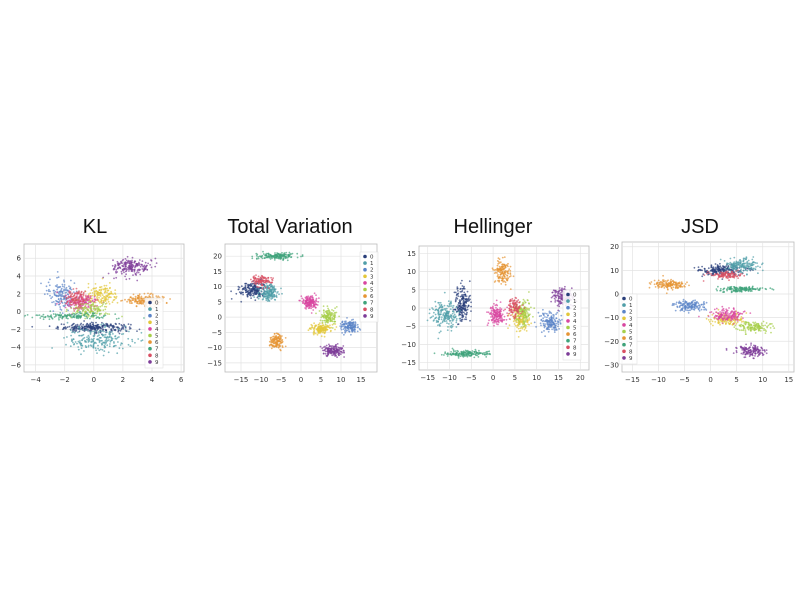 Image resolution: width=800 pixels, height=600 pixels. Describe the element at coordinates (493, 227) in the screenshot. I see `chart-title: Hellinger` at that location.